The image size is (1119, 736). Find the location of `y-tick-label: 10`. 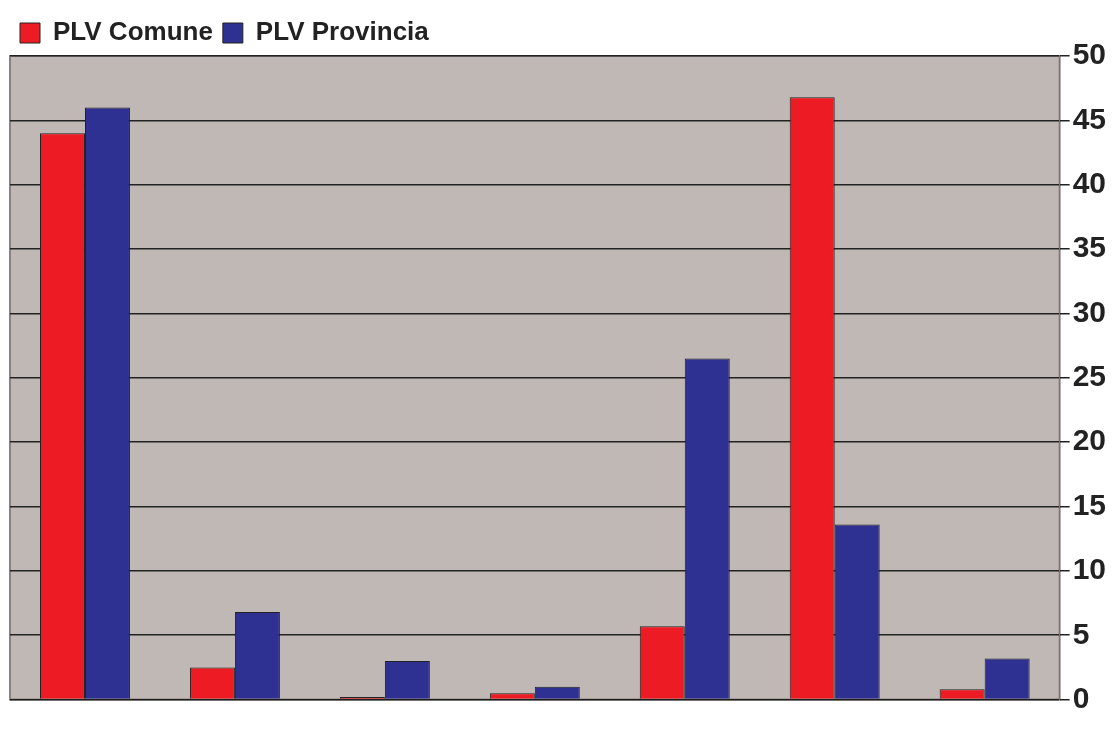

y-tick-label: 10 is located at coordinates (1089, 569).